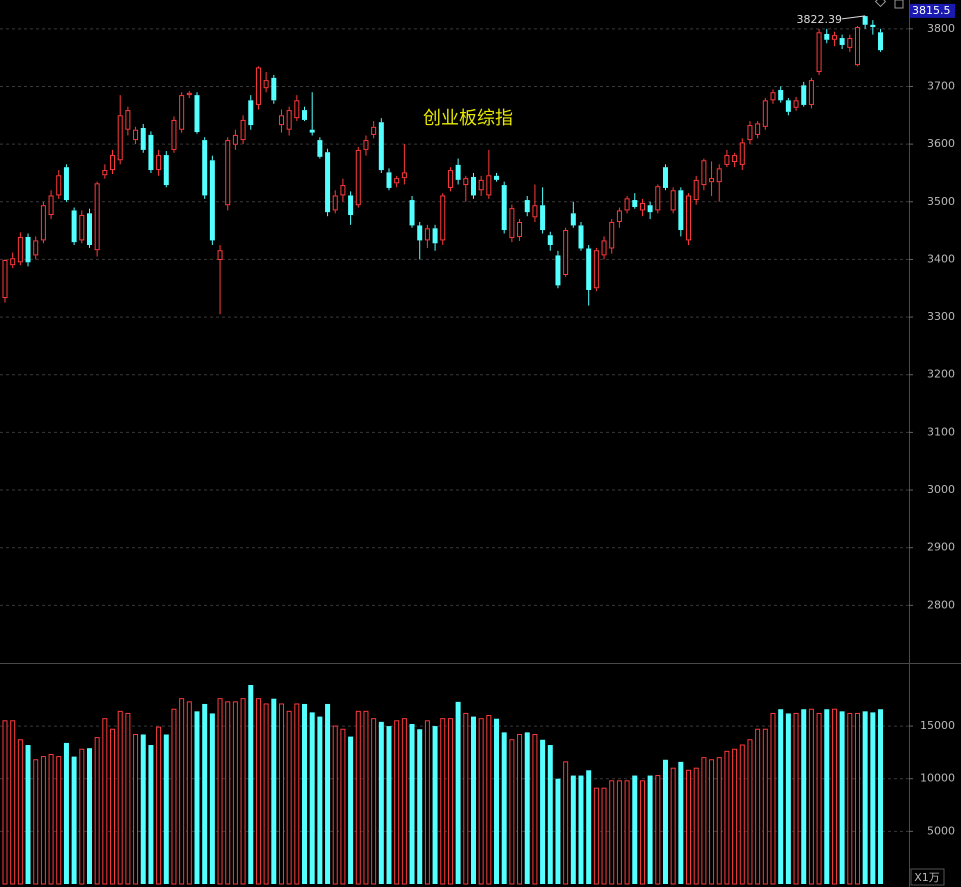 This screenshot has width=961, height=887. I want to click on y-tick-label: 15000, so click(937, 725).